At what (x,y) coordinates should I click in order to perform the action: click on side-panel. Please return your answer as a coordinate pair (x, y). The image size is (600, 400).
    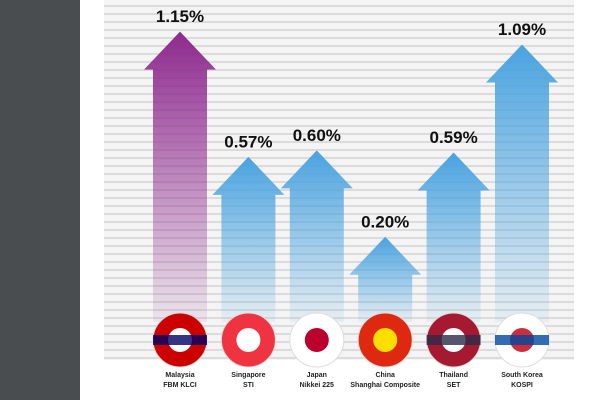
    Looking at the image, I should click on (40, 200).